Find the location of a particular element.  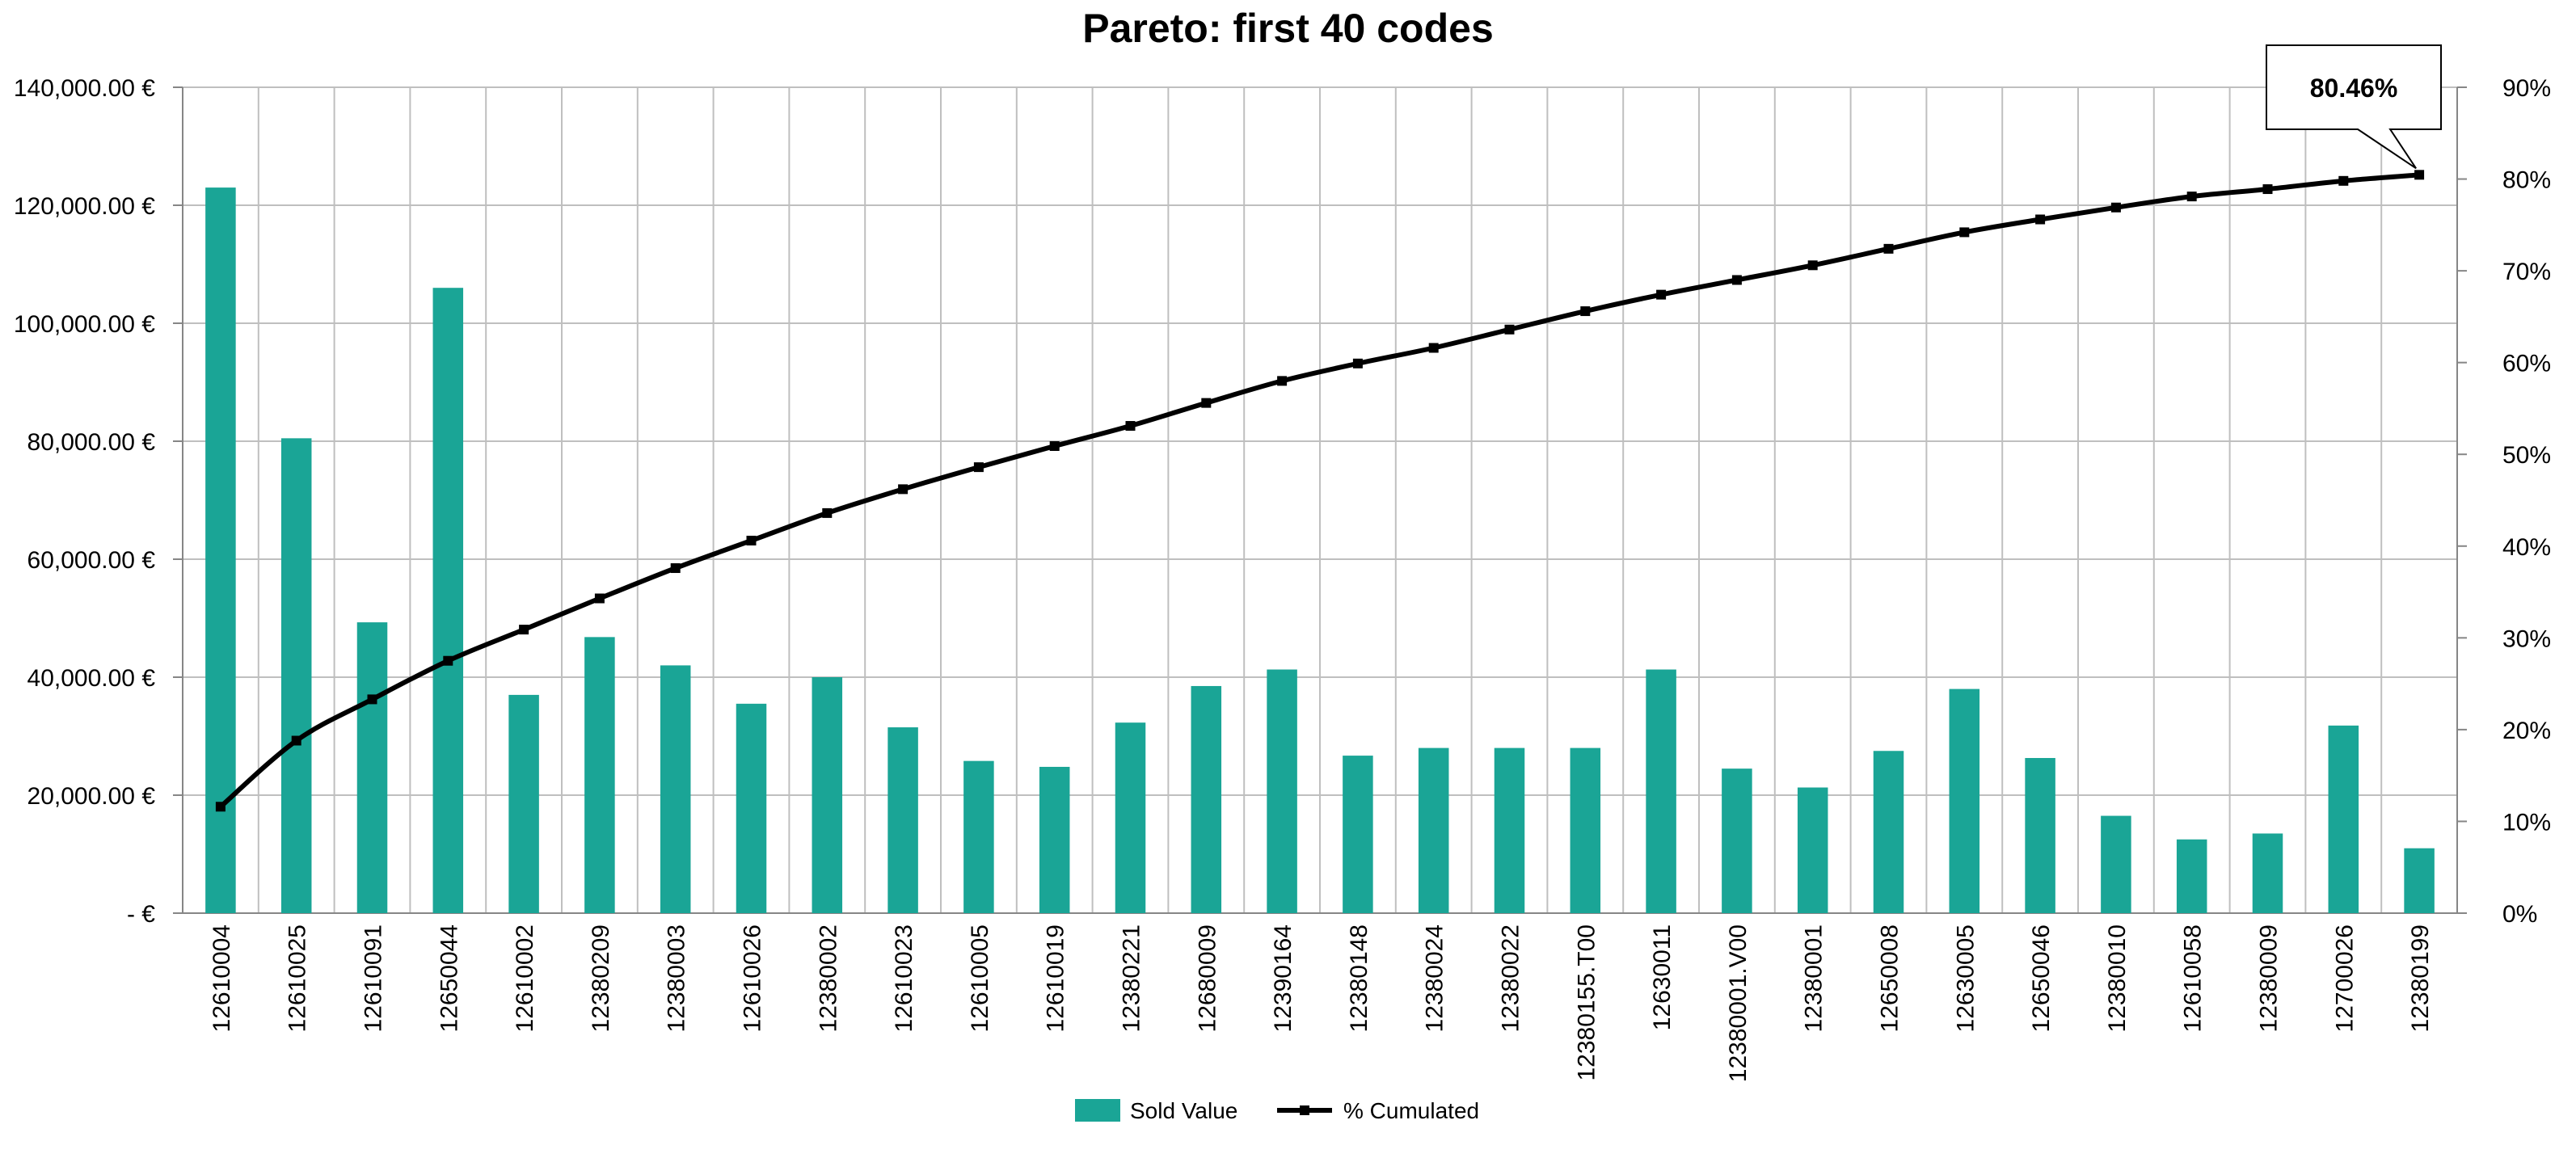

x-tick-label: 12700026 is located at coordinates (2344, 978).